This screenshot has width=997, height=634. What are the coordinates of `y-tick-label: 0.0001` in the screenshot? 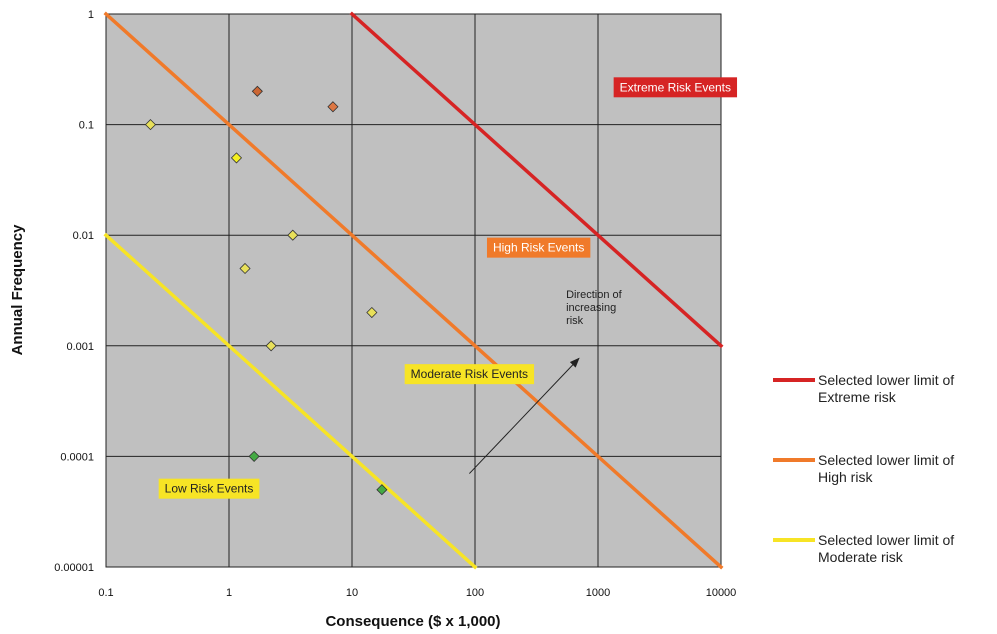 It's located at (77, 457).